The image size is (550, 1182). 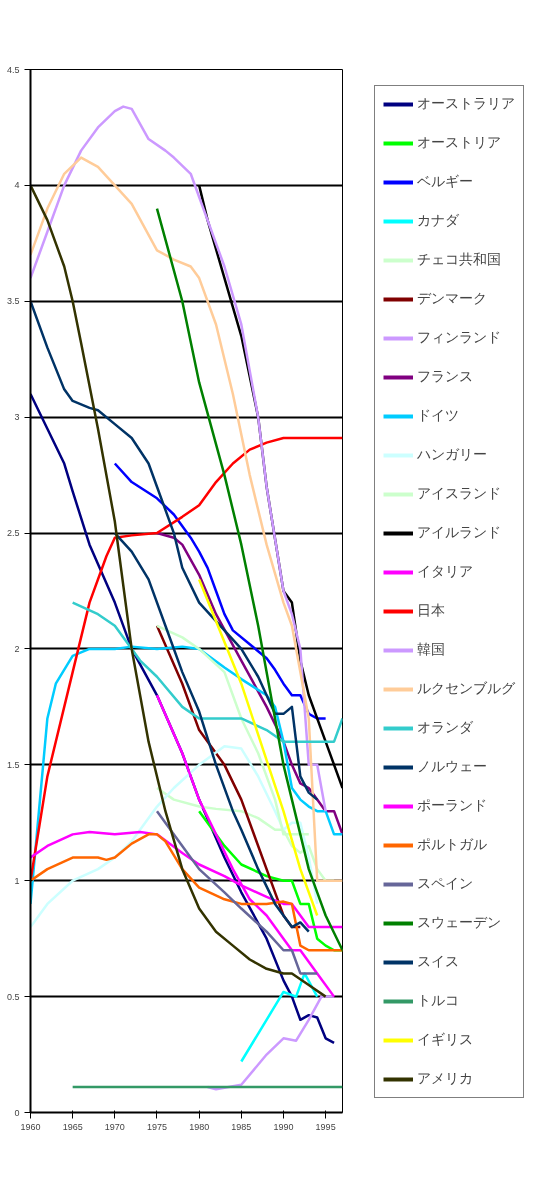 I want to click on legend-label: 日本, so click(x=431, y=610).